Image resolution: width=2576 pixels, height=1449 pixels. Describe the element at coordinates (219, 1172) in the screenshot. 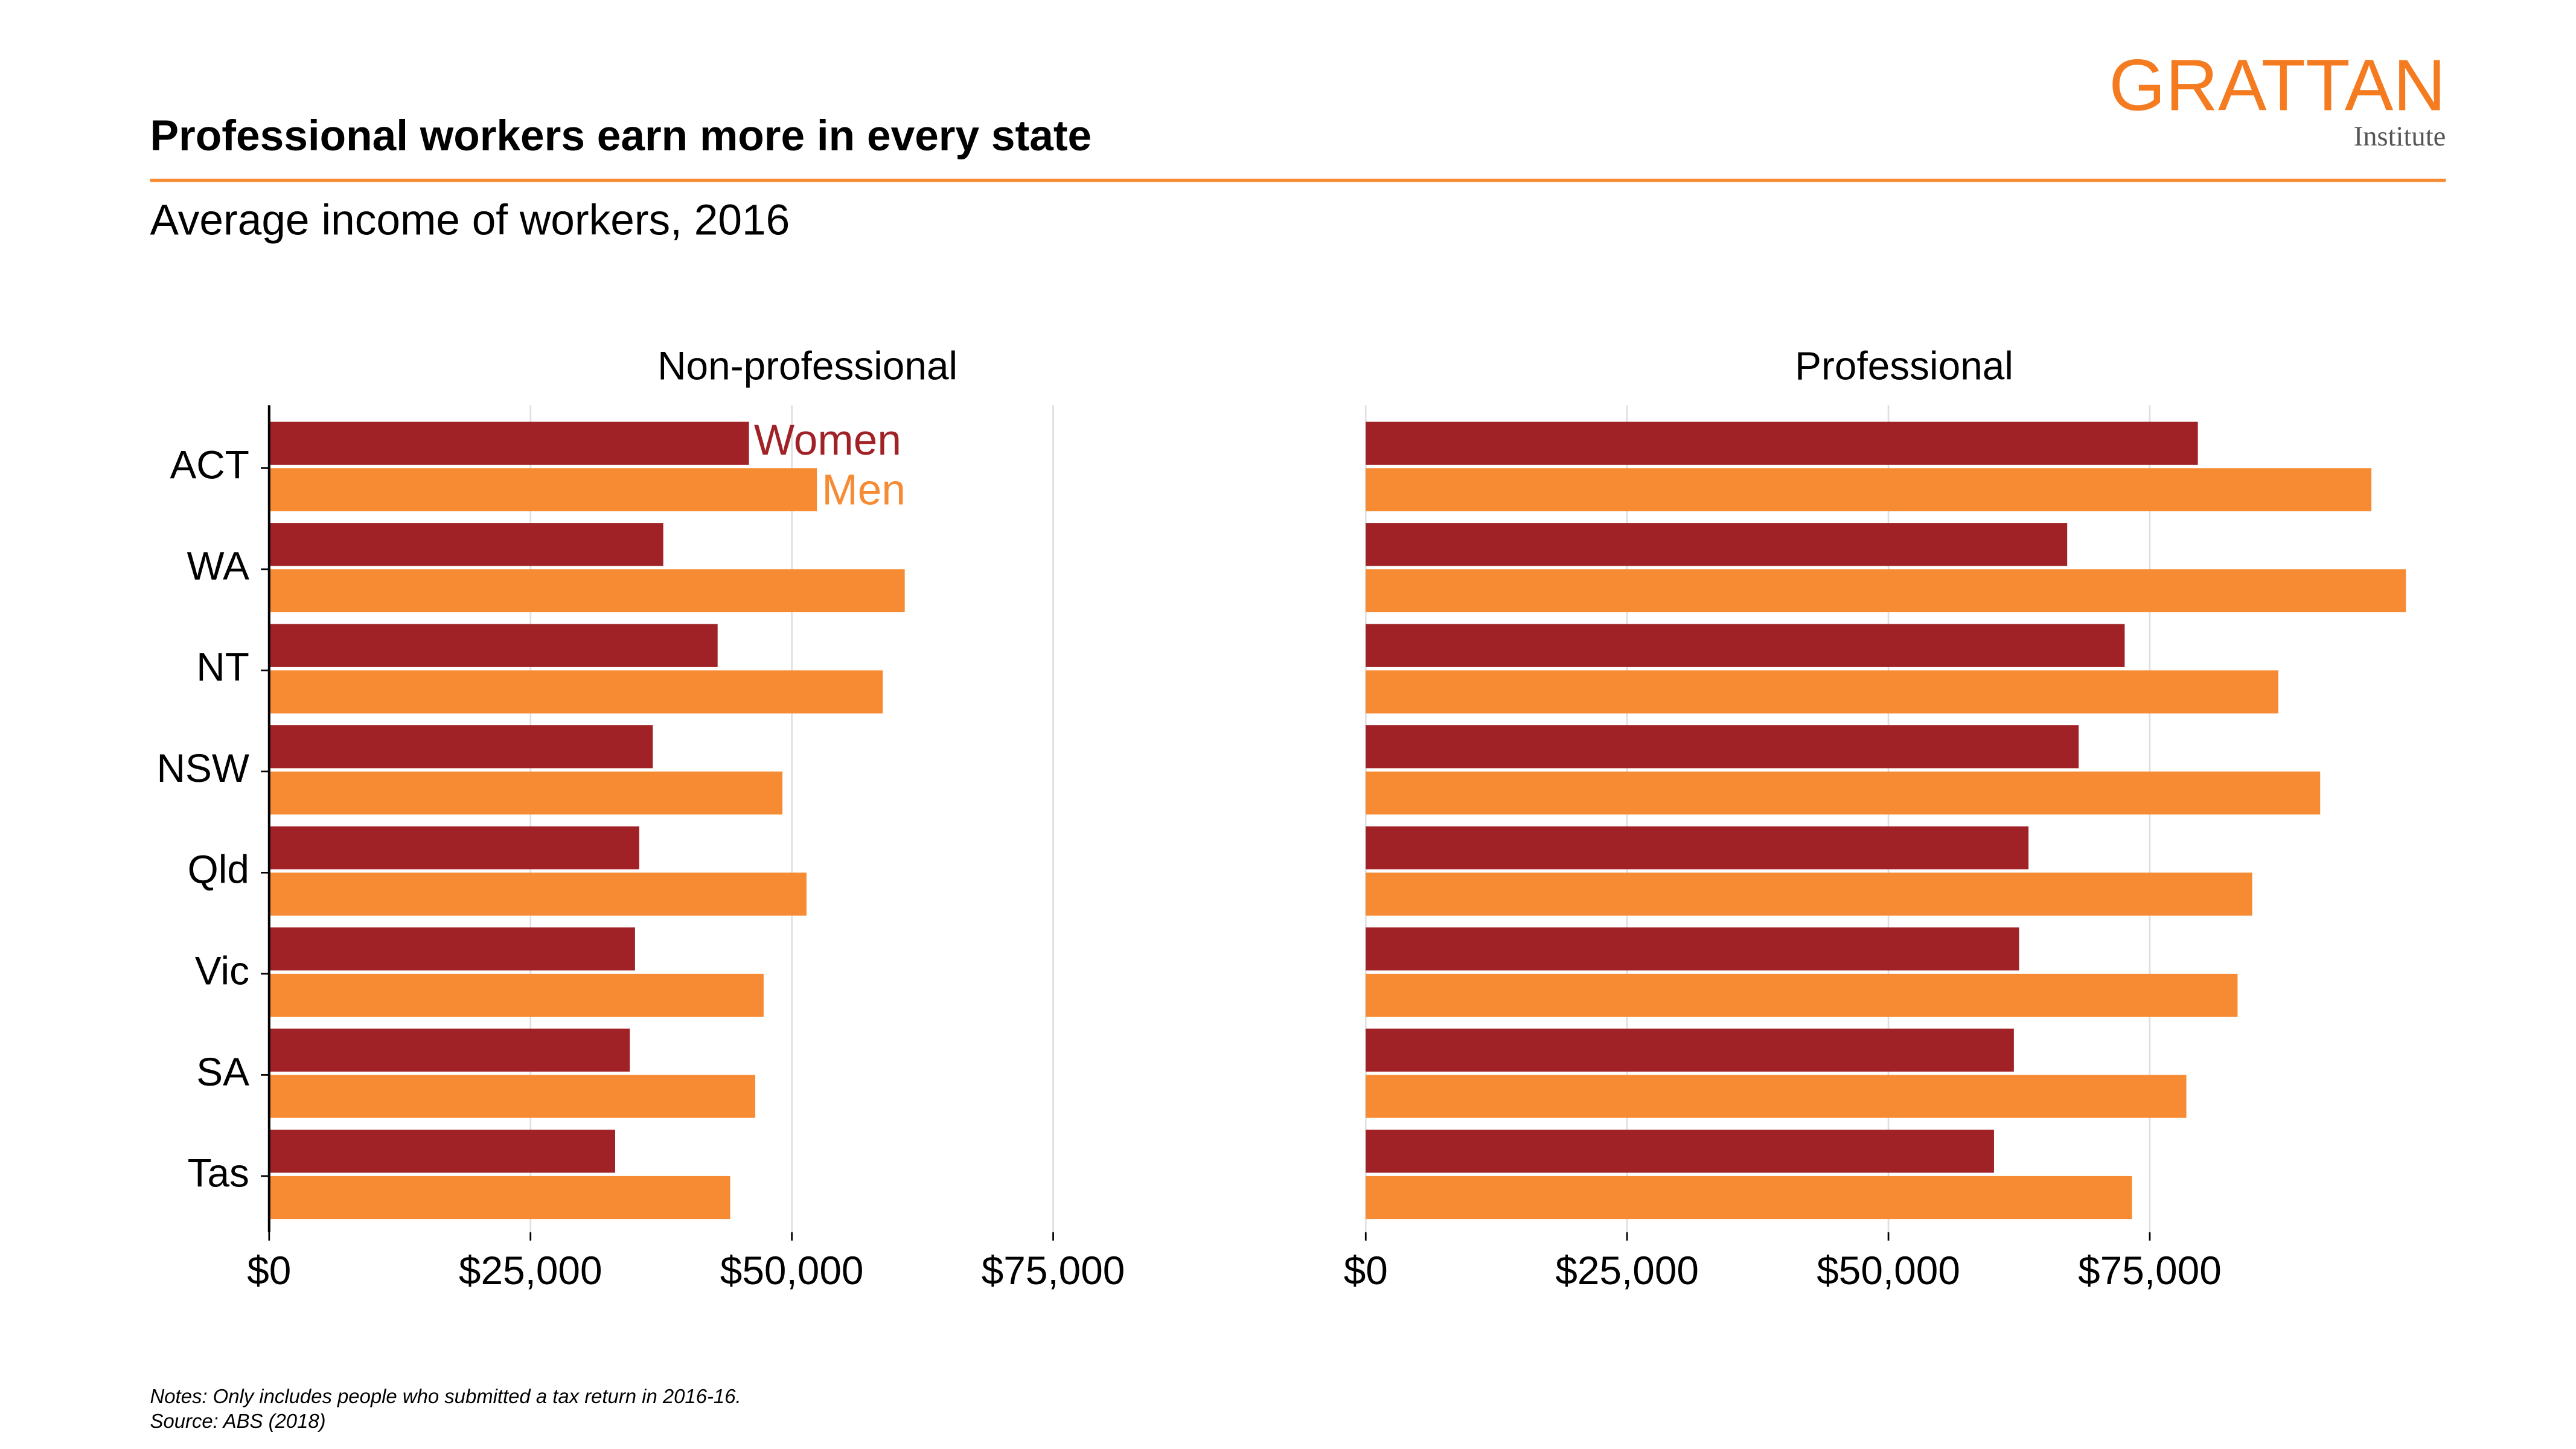

I see `y-tick-label: Tas` at that location.